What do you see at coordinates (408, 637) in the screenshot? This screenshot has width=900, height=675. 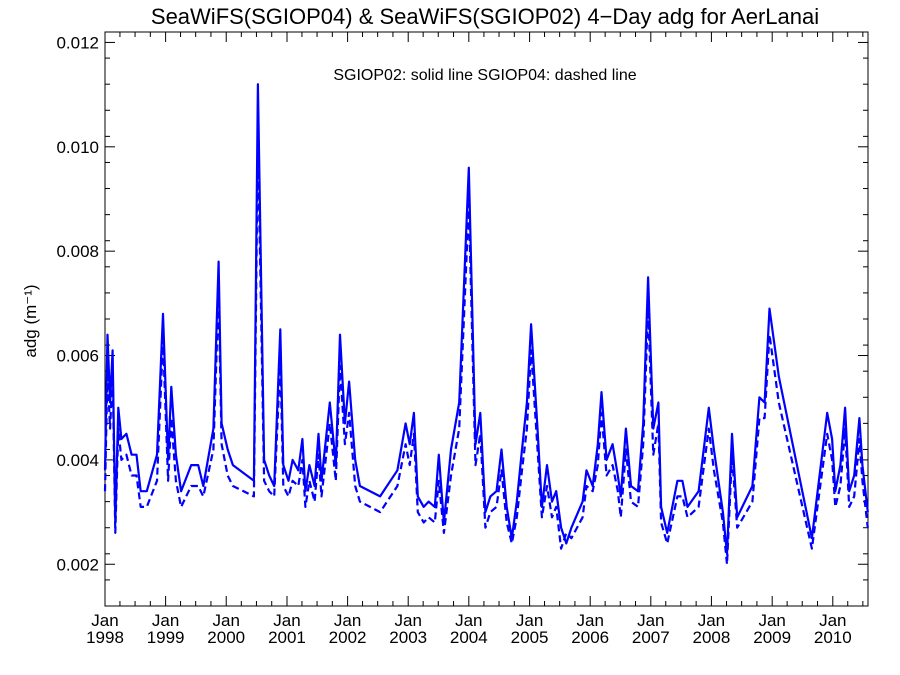 I see `x-tick-year-label: 2003` at bounding box center [408, 637].